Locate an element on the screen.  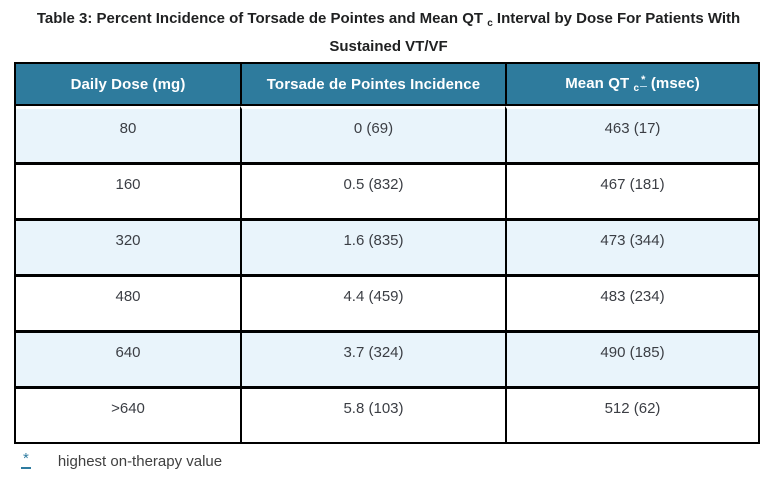
cell-mean-qtc: 473 (344) is located at coordinates (631, 246).